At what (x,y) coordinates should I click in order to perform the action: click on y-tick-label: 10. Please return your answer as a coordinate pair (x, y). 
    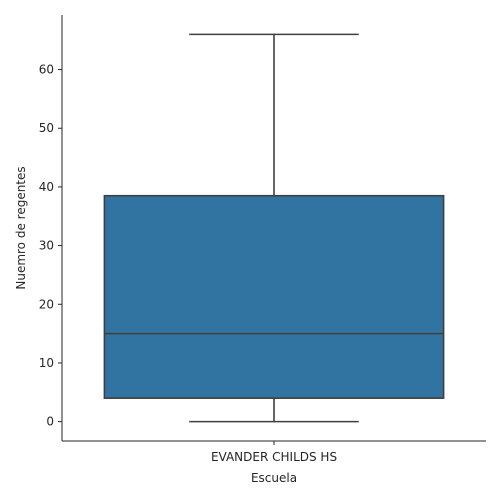
    Looking at the image, I should click on (46, 363).